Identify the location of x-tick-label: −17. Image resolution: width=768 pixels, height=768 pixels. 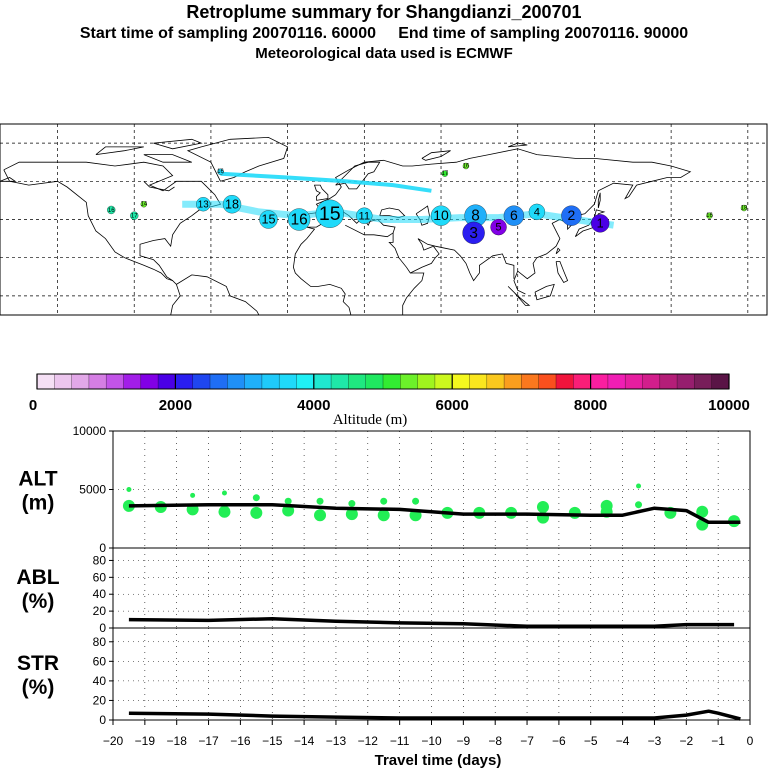
(208, 741).